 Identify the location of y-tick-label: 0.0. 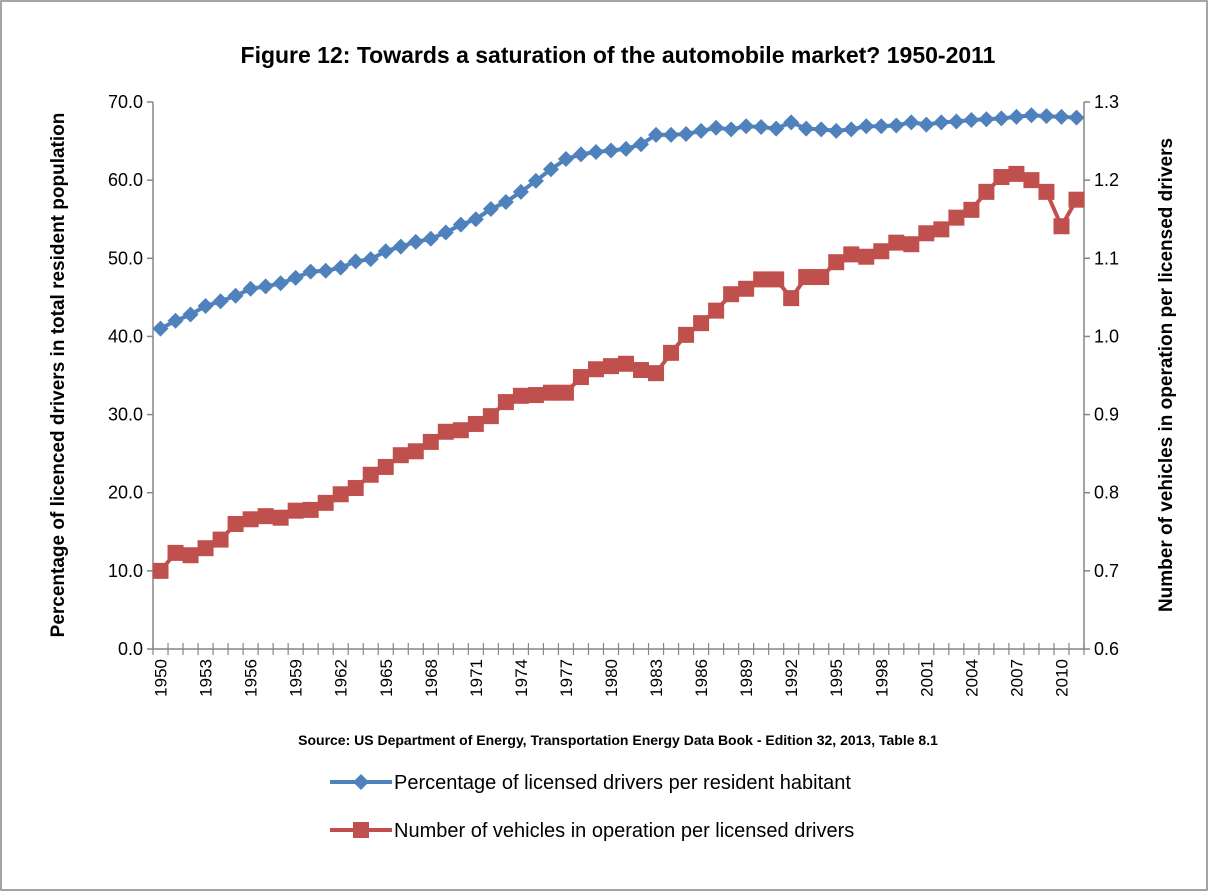
(130, 649).